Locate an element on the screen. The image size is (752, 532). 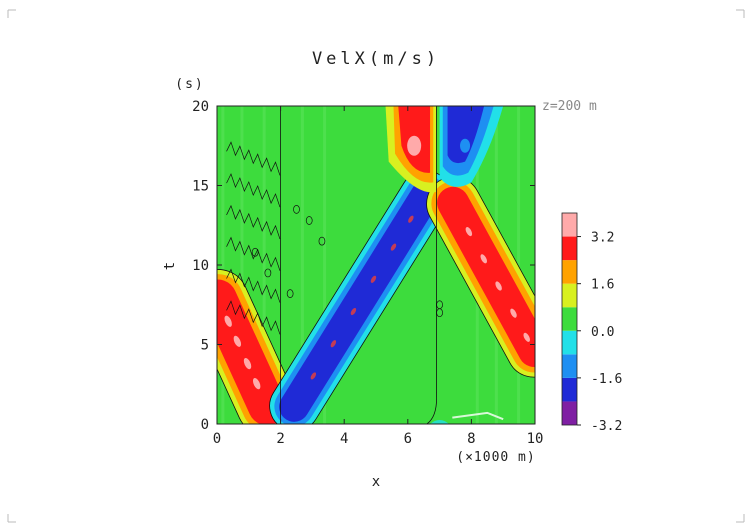
x-tick-label: 0 is located at coordinates (217, 439).